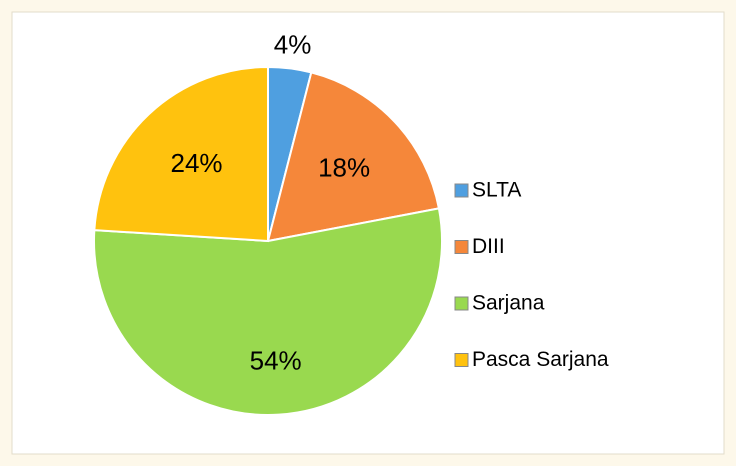  Describe the element at coordinates (276, 360) in the screenshot. I see `data-label: 54%` at that location.